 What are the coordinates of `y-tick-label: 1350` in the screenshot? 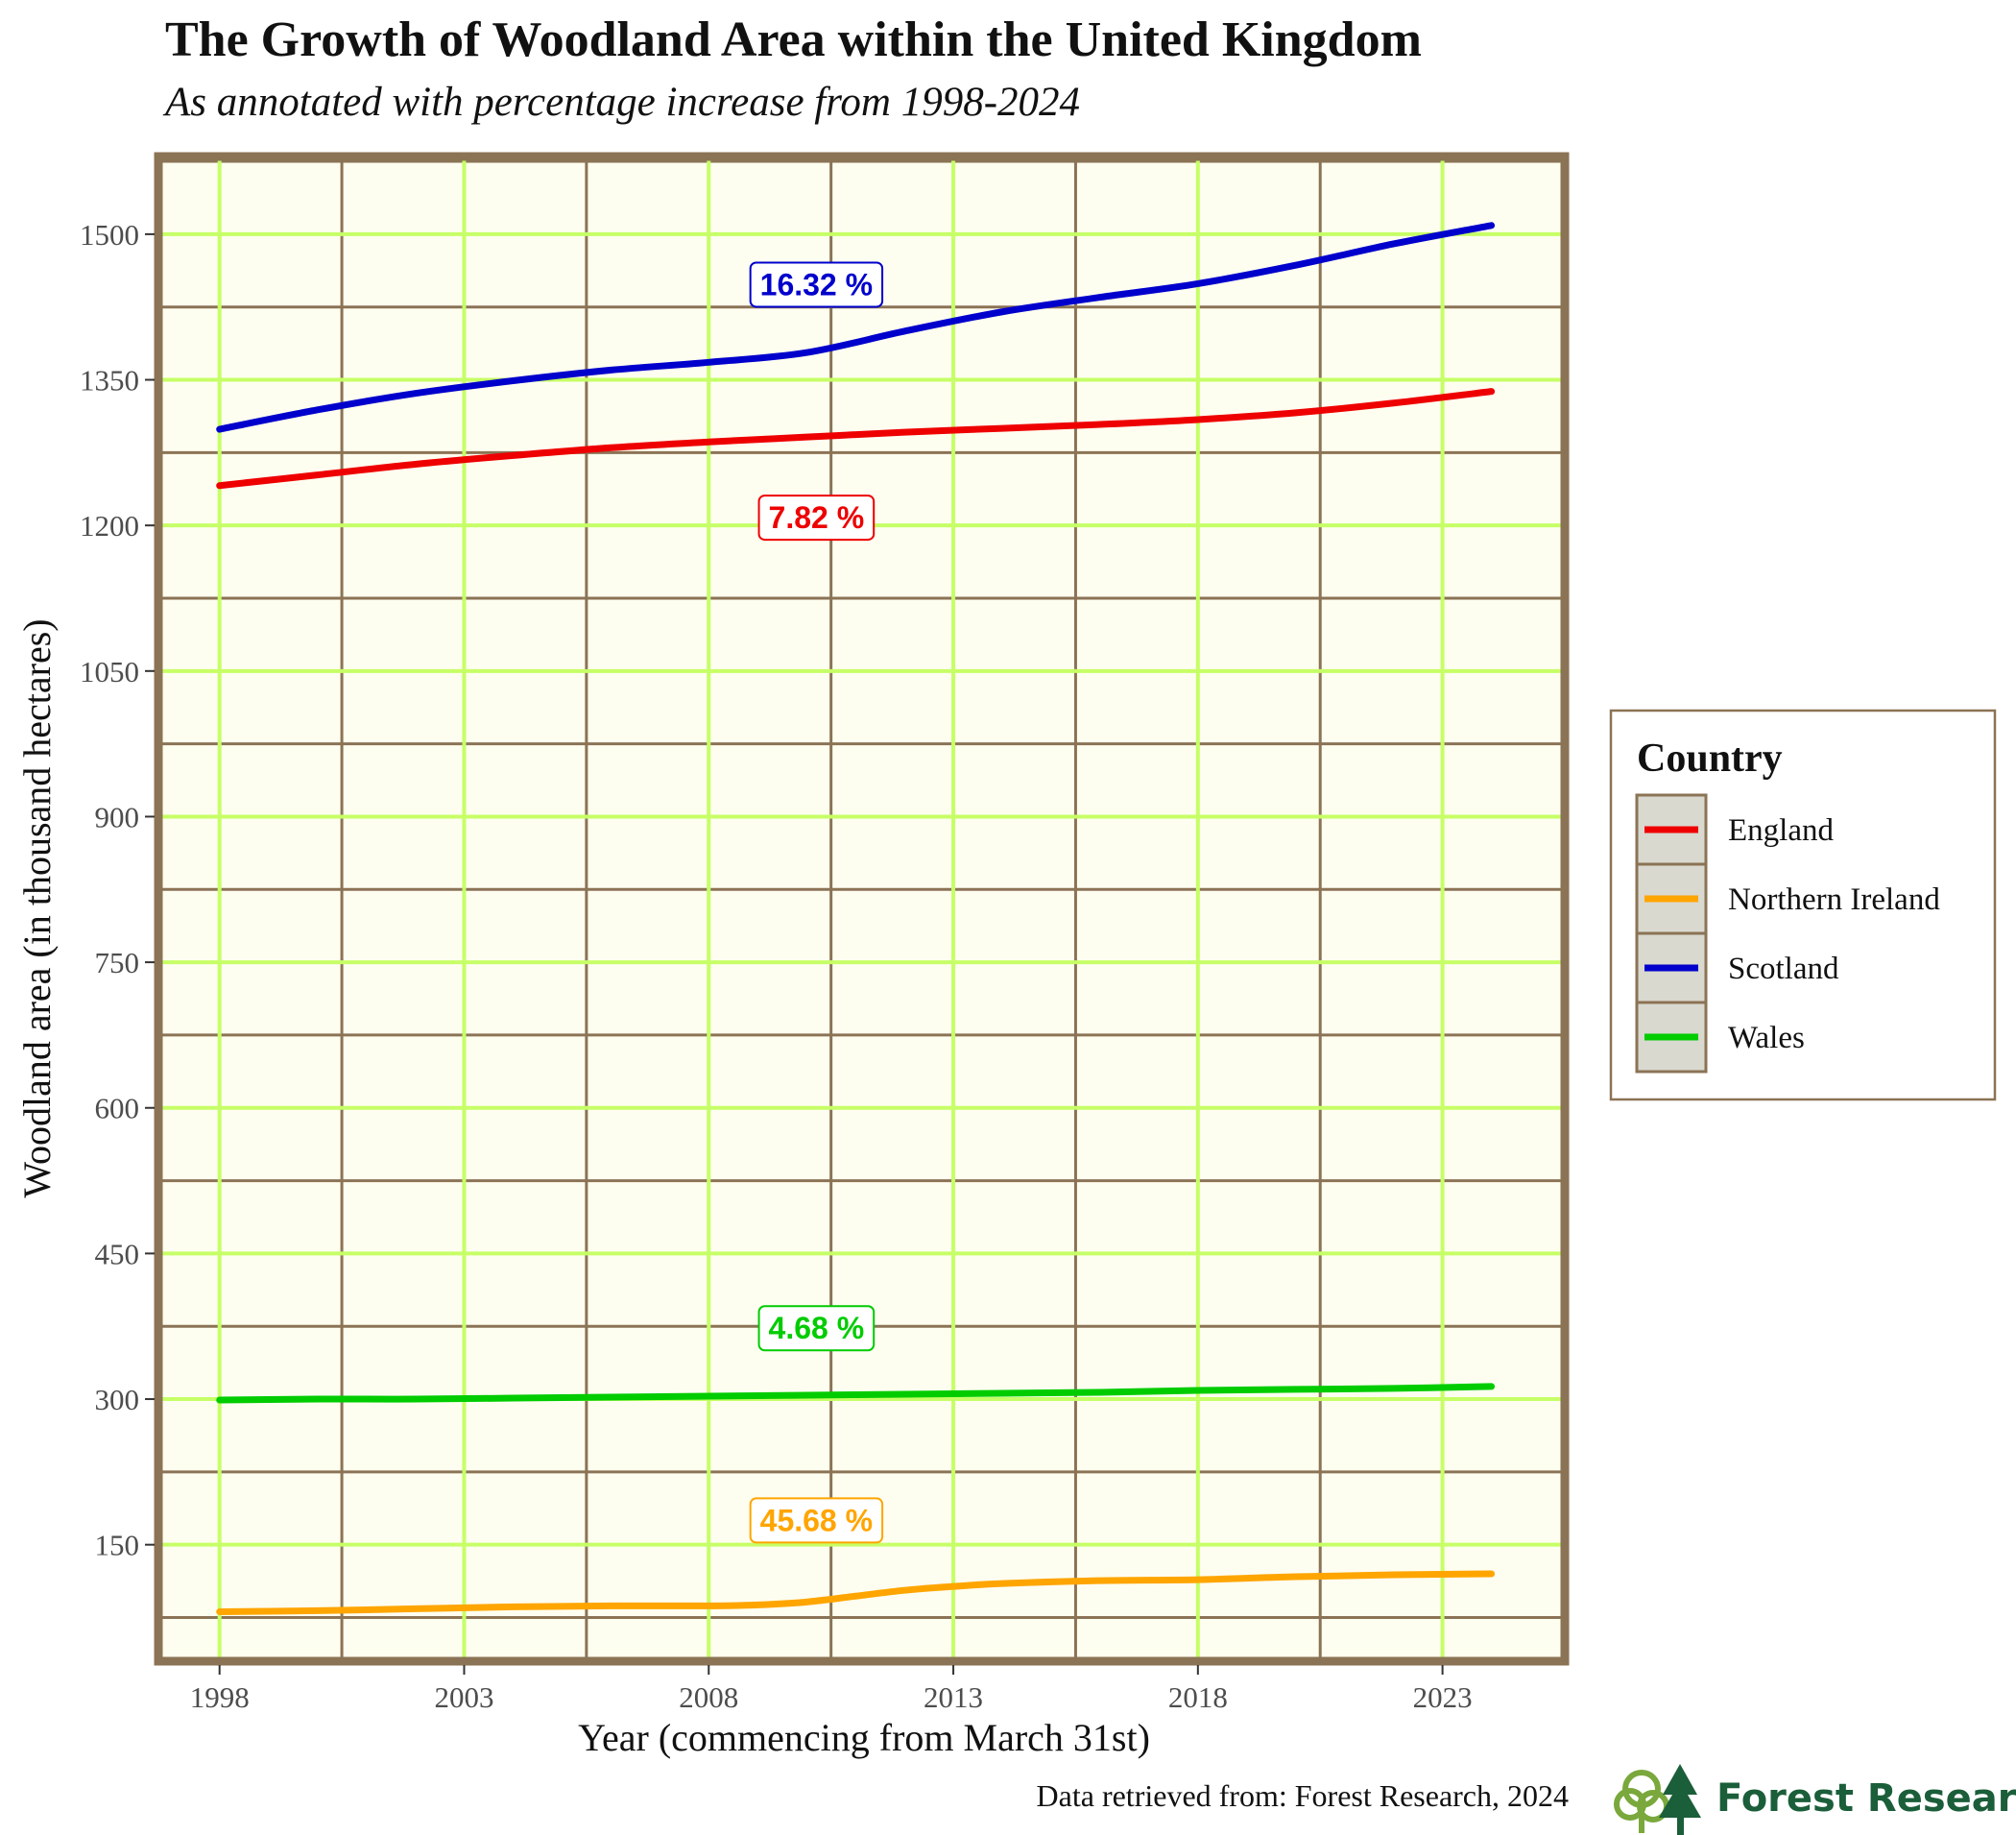 It's located at (110, 381).